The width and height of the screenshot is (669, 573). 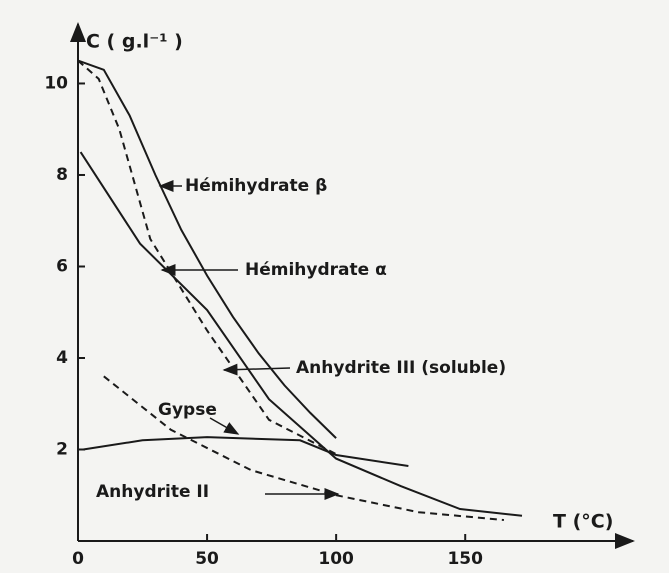 I want to click on x-tick-label: 0, so click(x=78, y=559).